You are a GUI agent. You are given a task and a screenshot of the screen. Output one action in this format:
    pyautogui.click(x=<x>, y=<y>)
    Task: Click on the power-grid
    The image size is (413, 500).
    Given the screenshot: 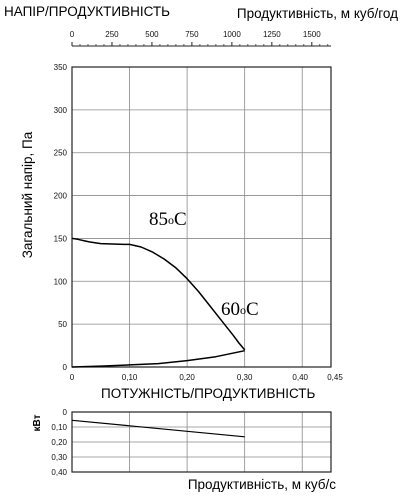 What is the action you would take?
    pyautogui.click(x=201, y=442)
    